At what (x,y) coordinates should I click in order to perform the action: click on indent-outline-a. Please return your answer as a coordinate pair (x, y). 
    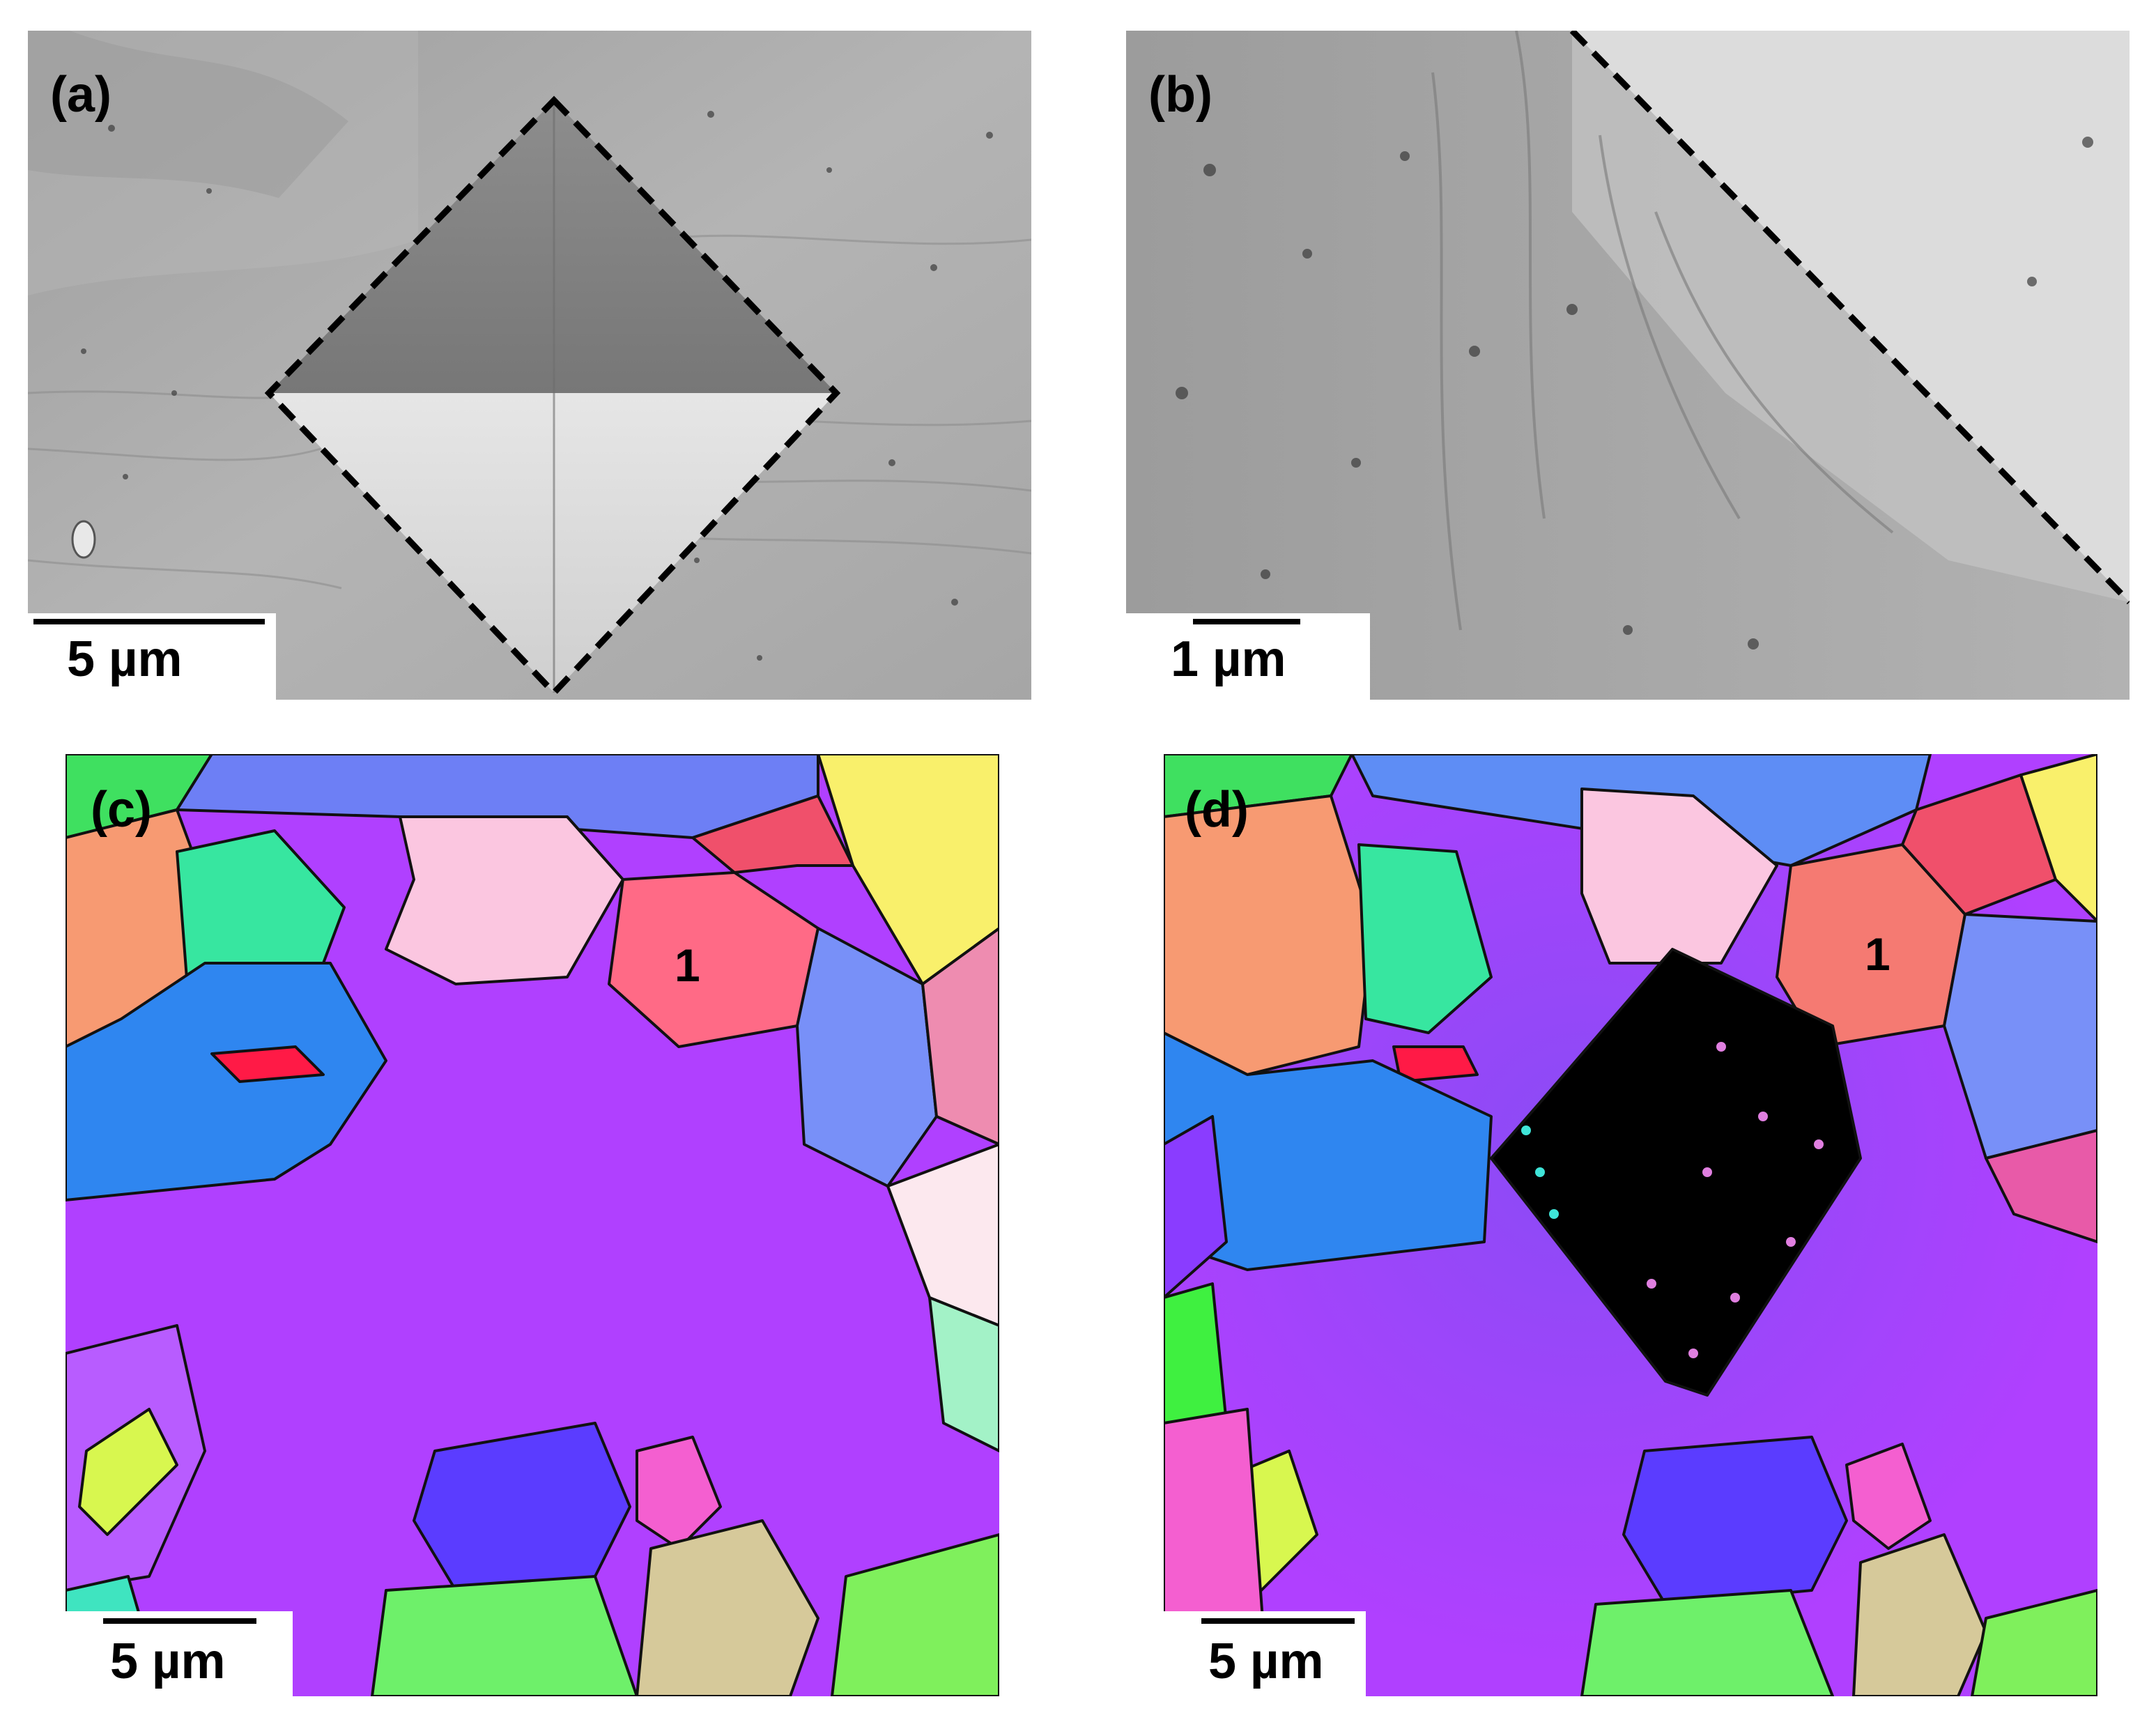
    Looking at the image, I should click on (552, 397).